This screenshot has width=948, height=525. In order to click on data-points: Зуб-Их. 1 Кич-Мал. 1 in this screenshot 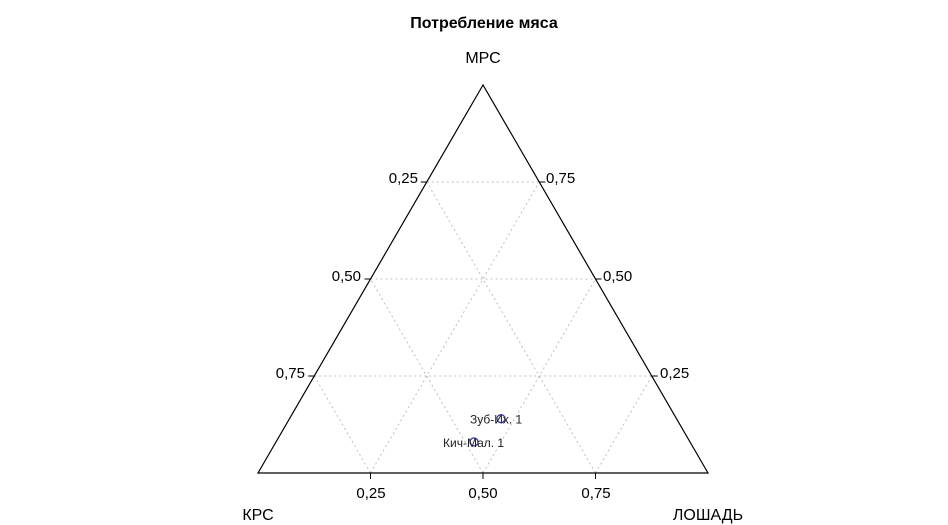, I will do `click(483, 431)`.